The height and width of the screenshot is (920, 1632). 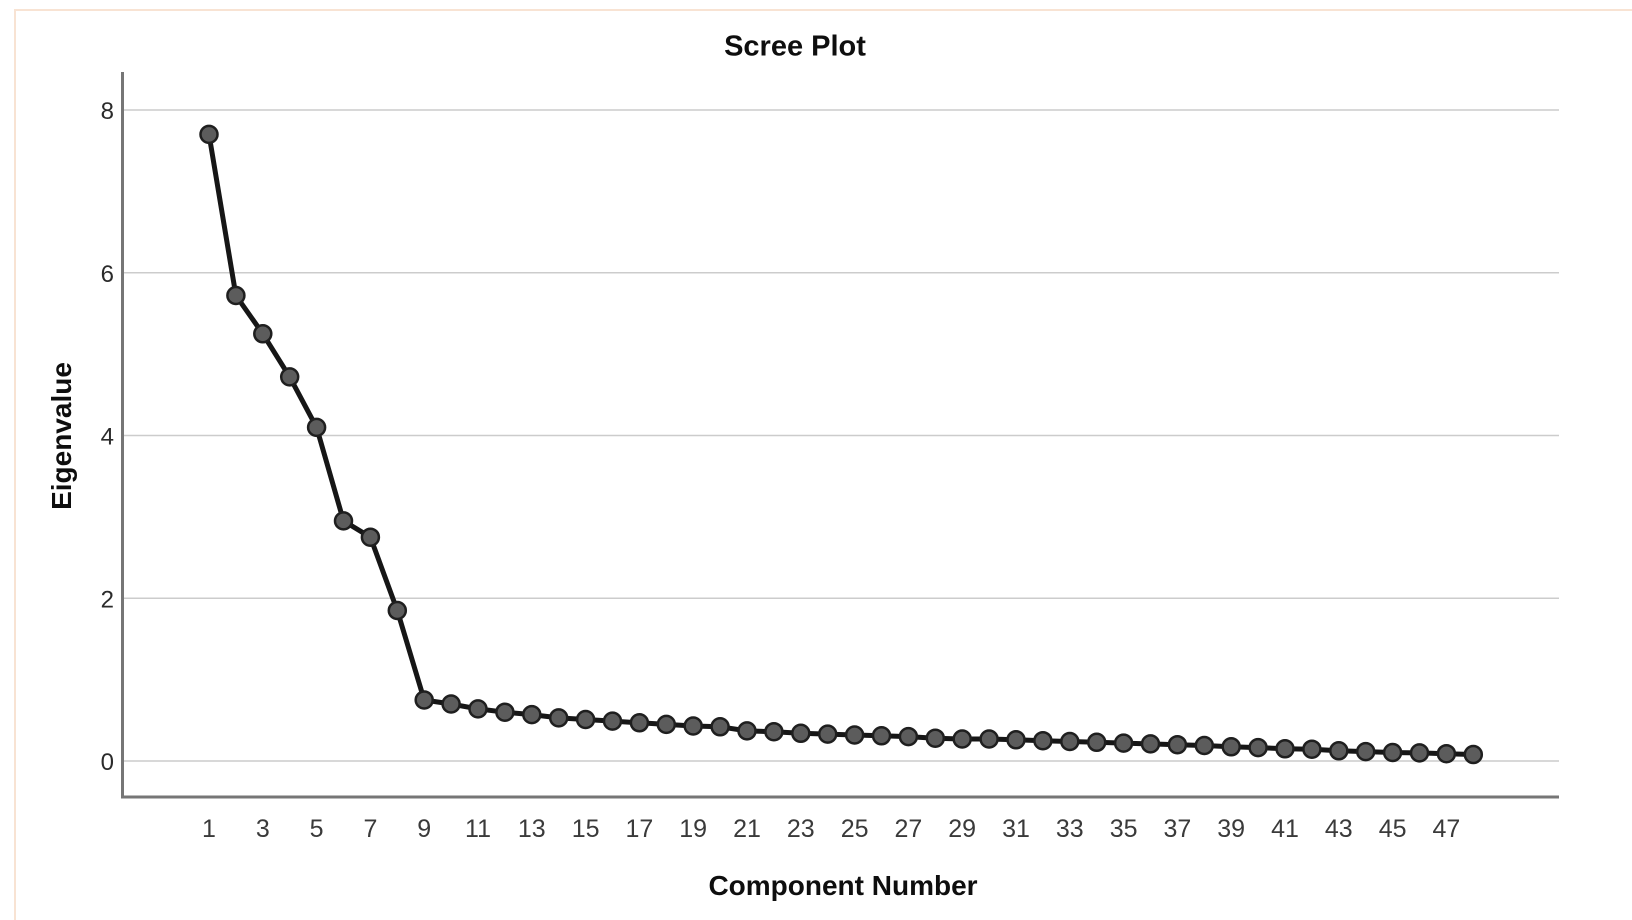 What do you see at coordinates (107, 111) in the screenshot?
I see `y-tick-label-8: 8` at bounding box center [107, 111].